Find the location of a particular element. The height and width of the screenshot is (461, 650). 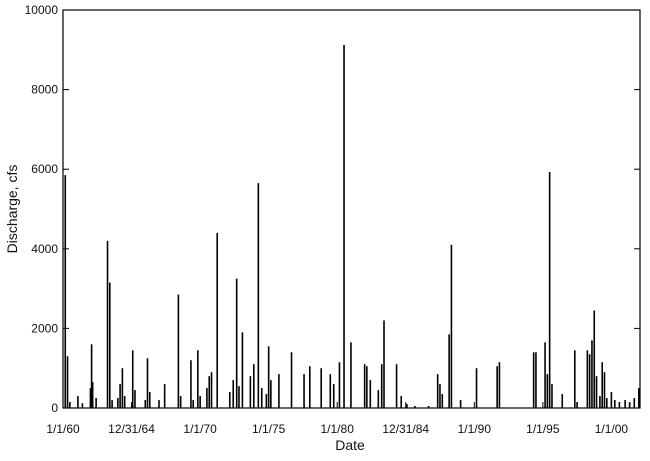

x-tick-label: 12/31/64 is located at coordinates (131, 429).